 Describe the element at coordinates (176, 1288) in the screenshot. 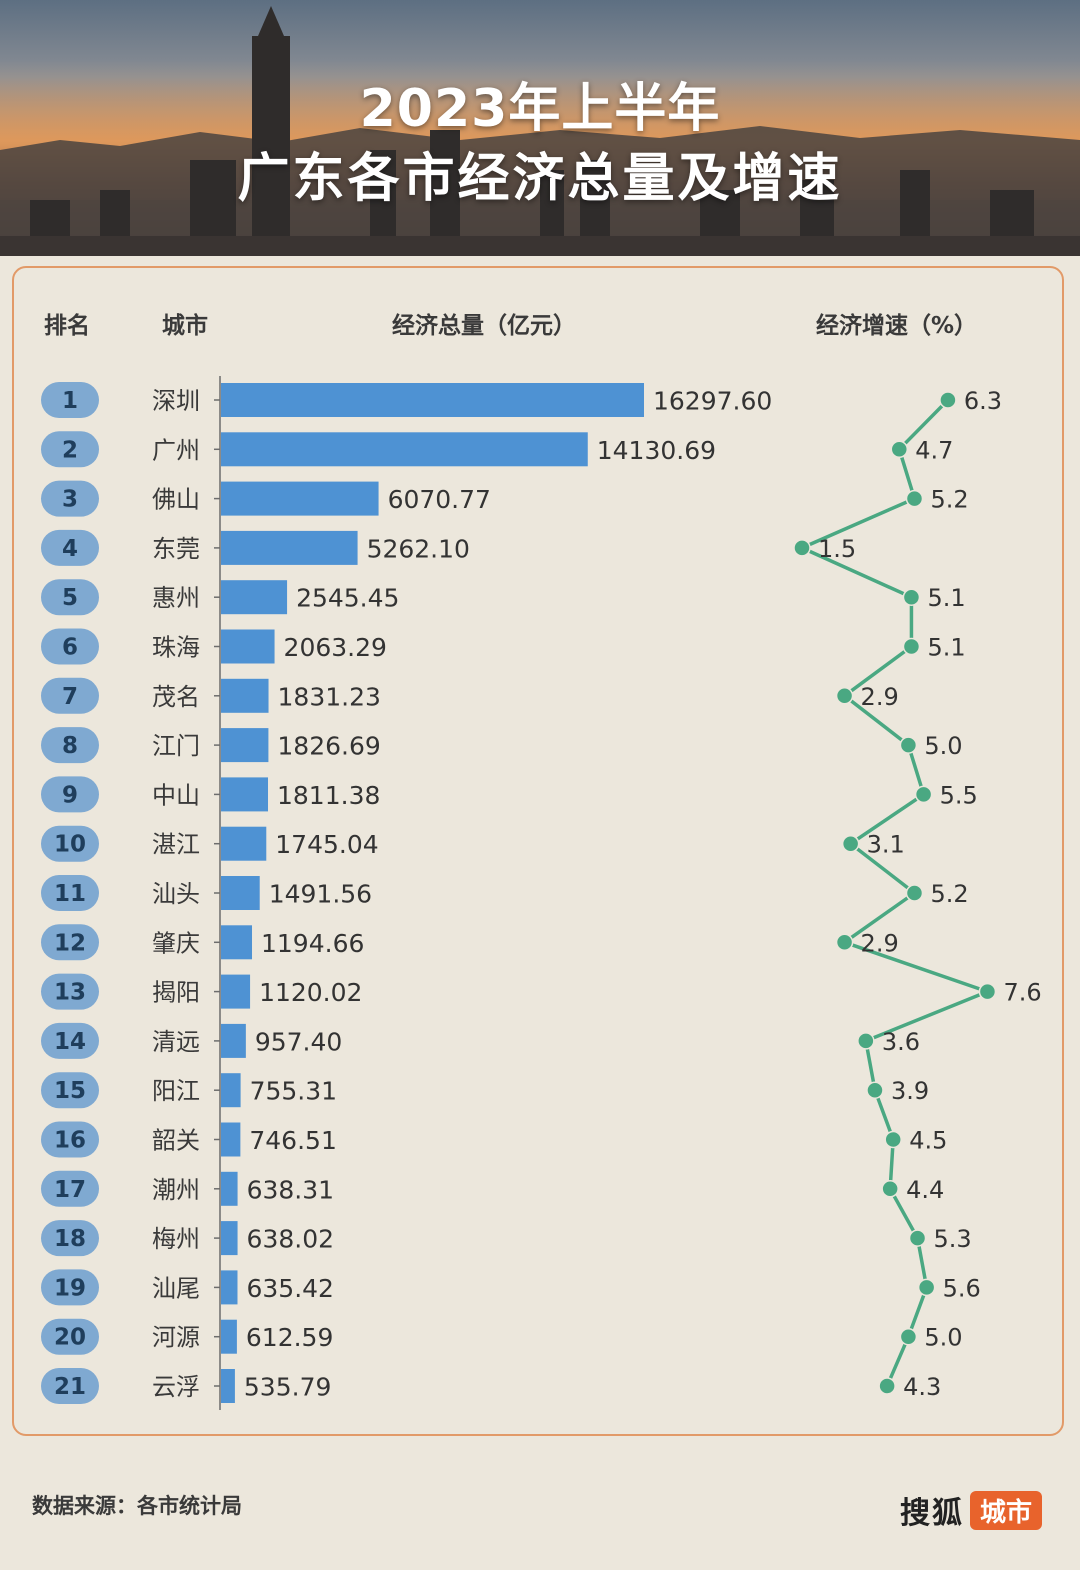

I see `category-label: 汕尾` at that location.